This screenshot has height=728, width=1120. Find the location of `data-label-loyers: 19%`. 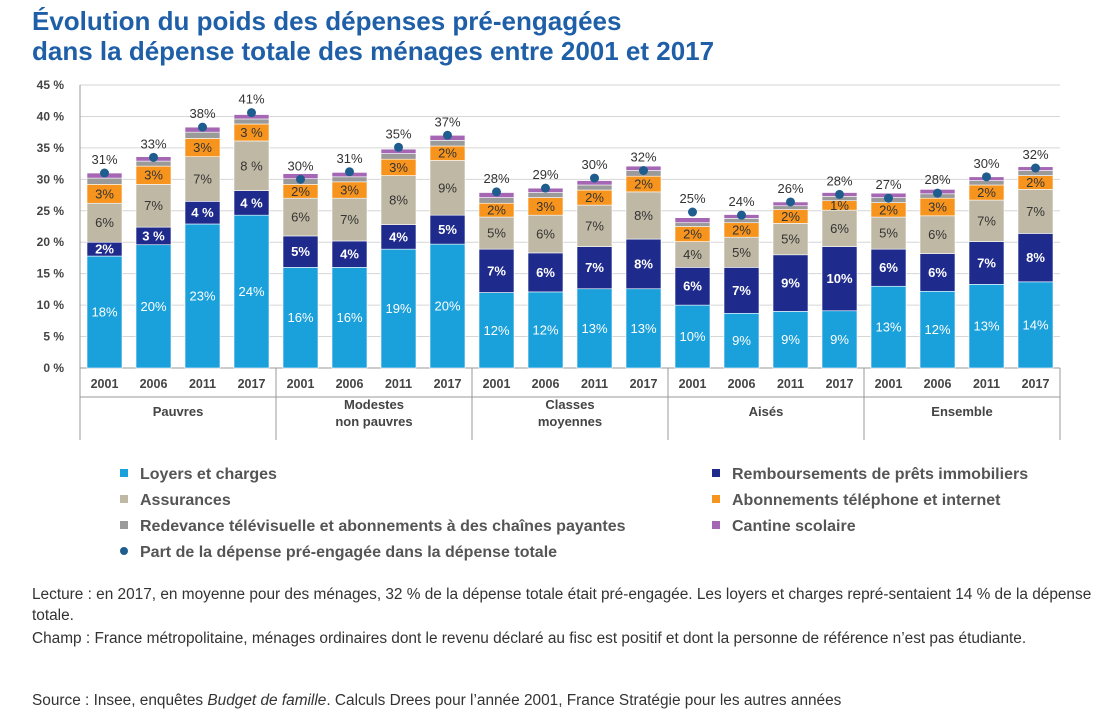

data-label-loyers: 19% is located at coordinates (398, 308).